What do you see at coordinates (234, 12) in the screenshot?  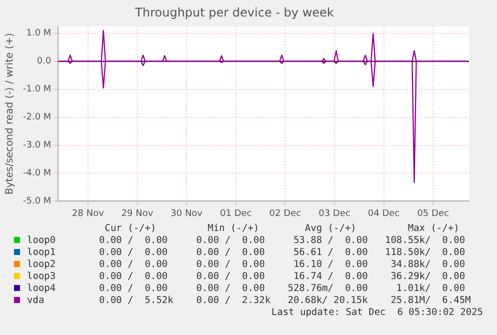 I see `chart-title: Throughput per device - by week` at bounding box center [234, 12].